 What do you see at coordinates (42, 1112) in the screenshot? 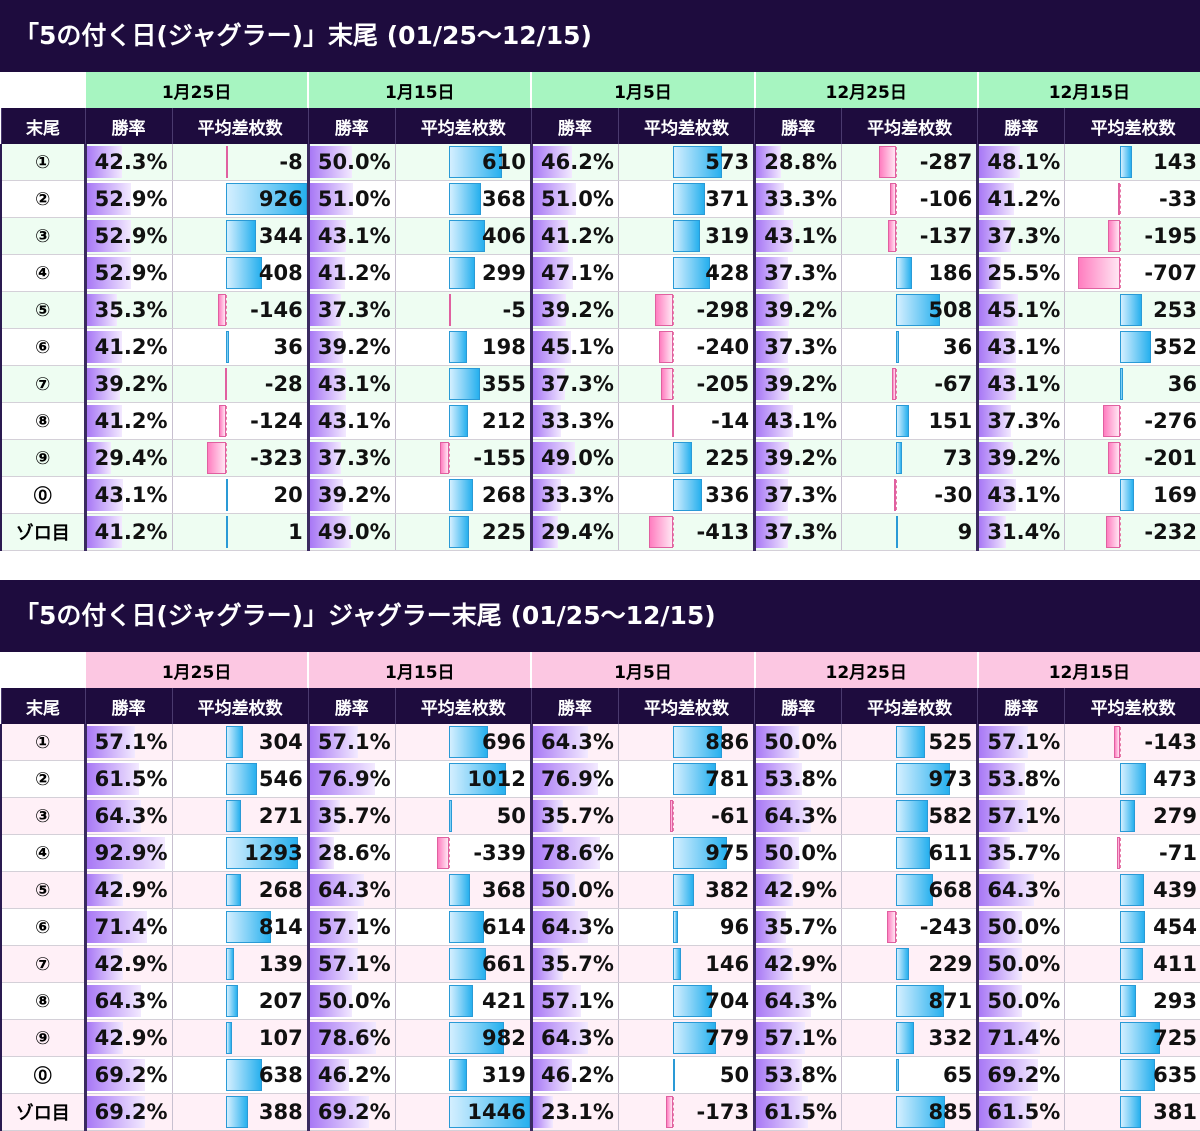
I see `row-label: ゾロ目` at bounding box center [42, 1112].